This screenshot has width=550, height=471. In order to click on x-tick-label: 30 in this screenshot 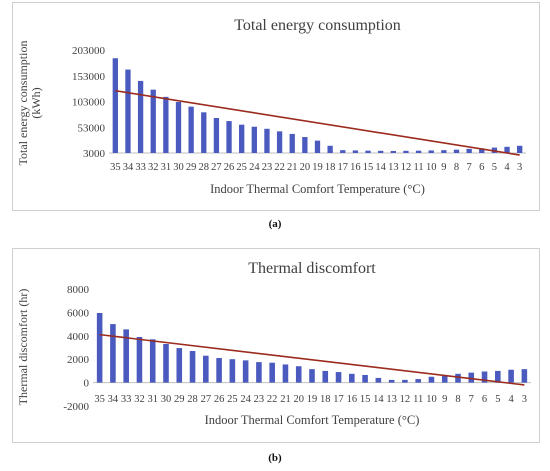, I will do `click(178, 167)`.